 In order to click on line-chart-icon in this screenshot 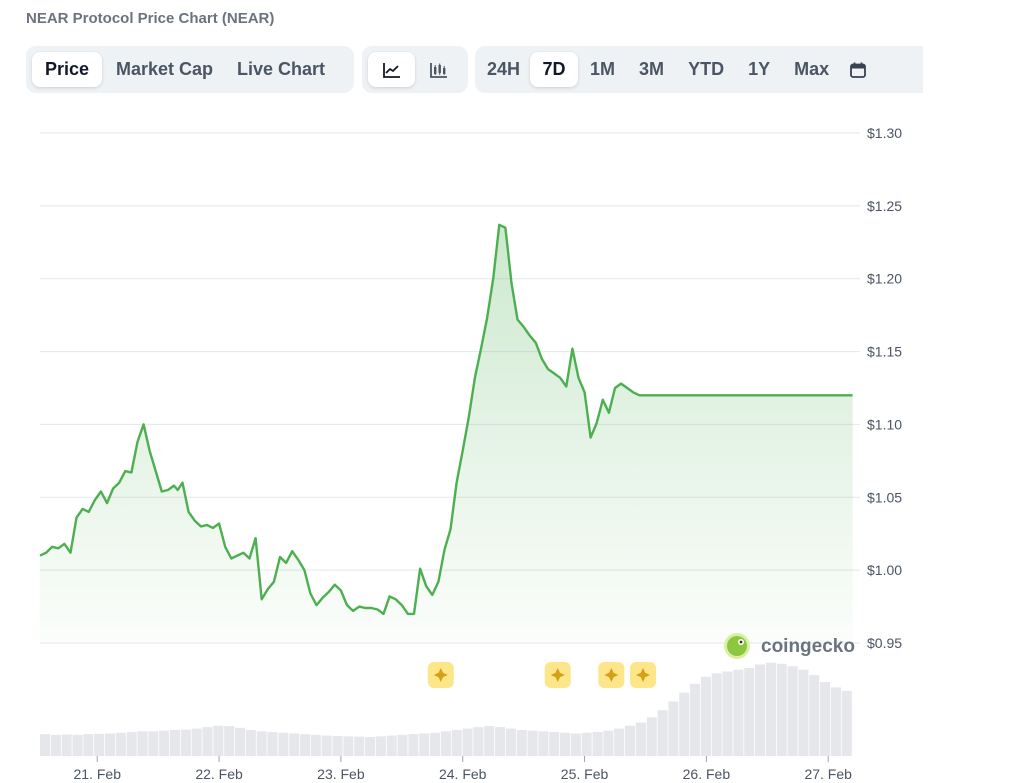, I will do `click(391, 69)`.